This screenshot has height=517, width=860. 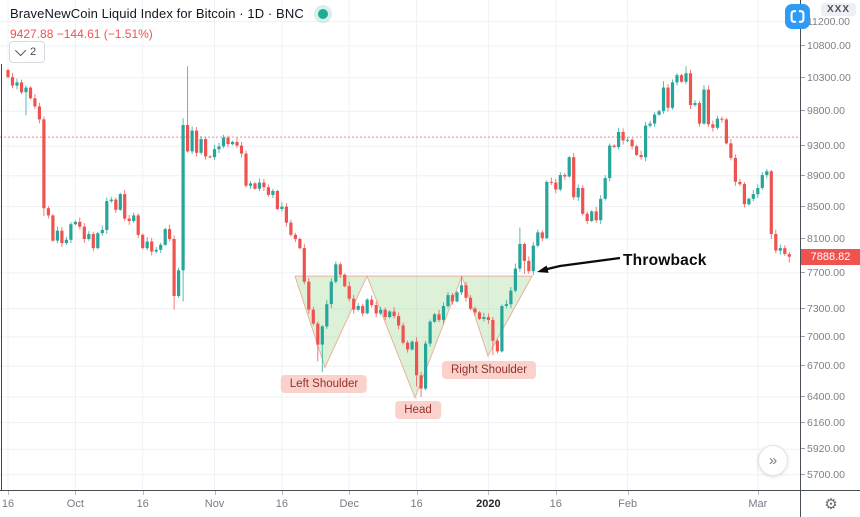 I want to click on throwback-arrowhead, so click(x=543, y=269).